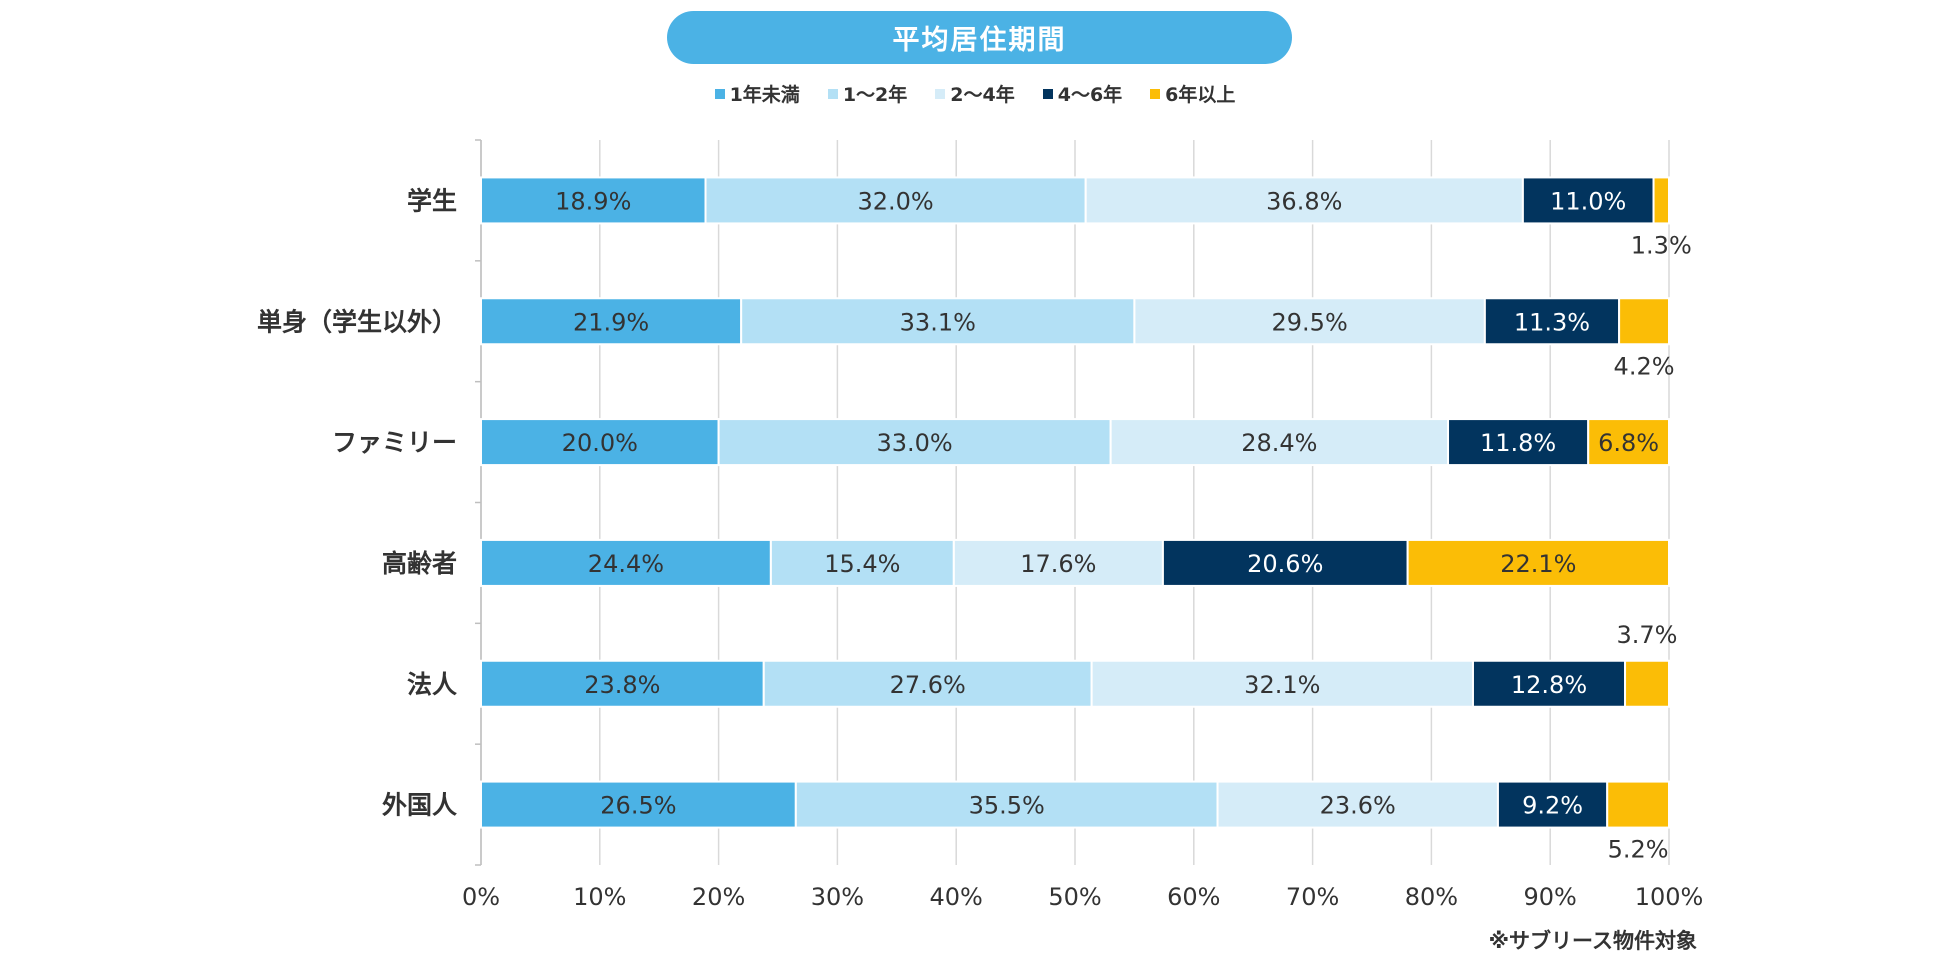 This screenshot has width=1950, height=957. Describe the element at coordinates (764, 95) in the screenshot. I see `legend-label: 1年未満` at that location.